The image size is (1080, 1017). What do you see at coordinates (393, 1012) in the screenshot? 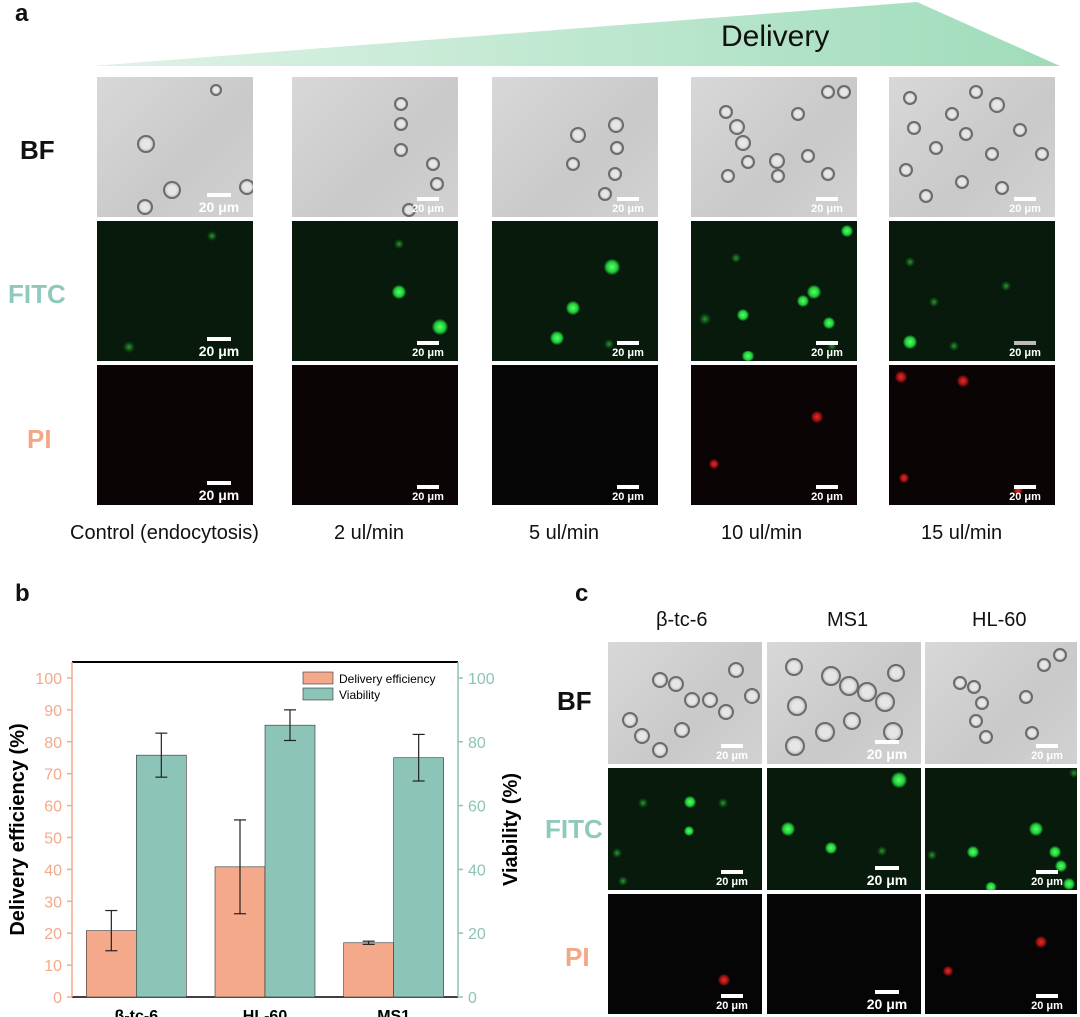
I see `x-tick-label: MS1` at bounding box center [393, 1012].